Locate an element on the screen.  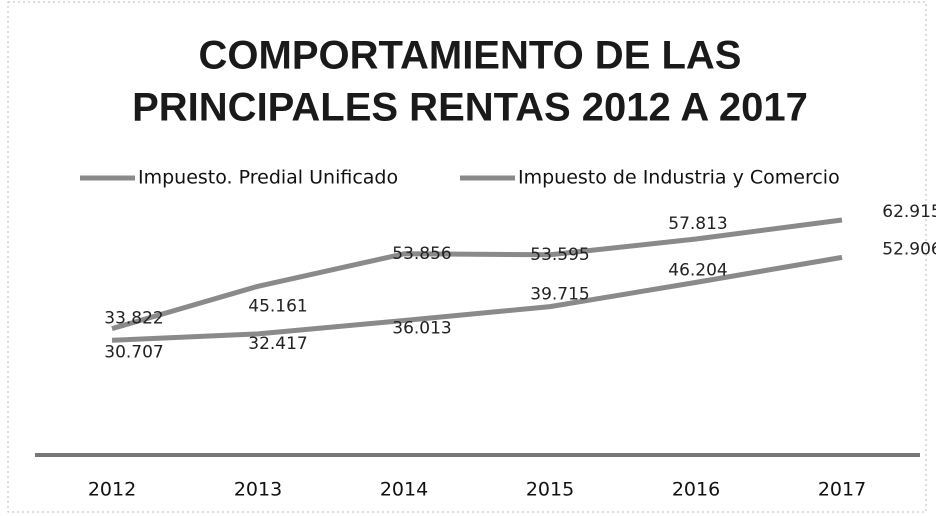
x-tick-label: 2012 is located at coordinates (112, 490).